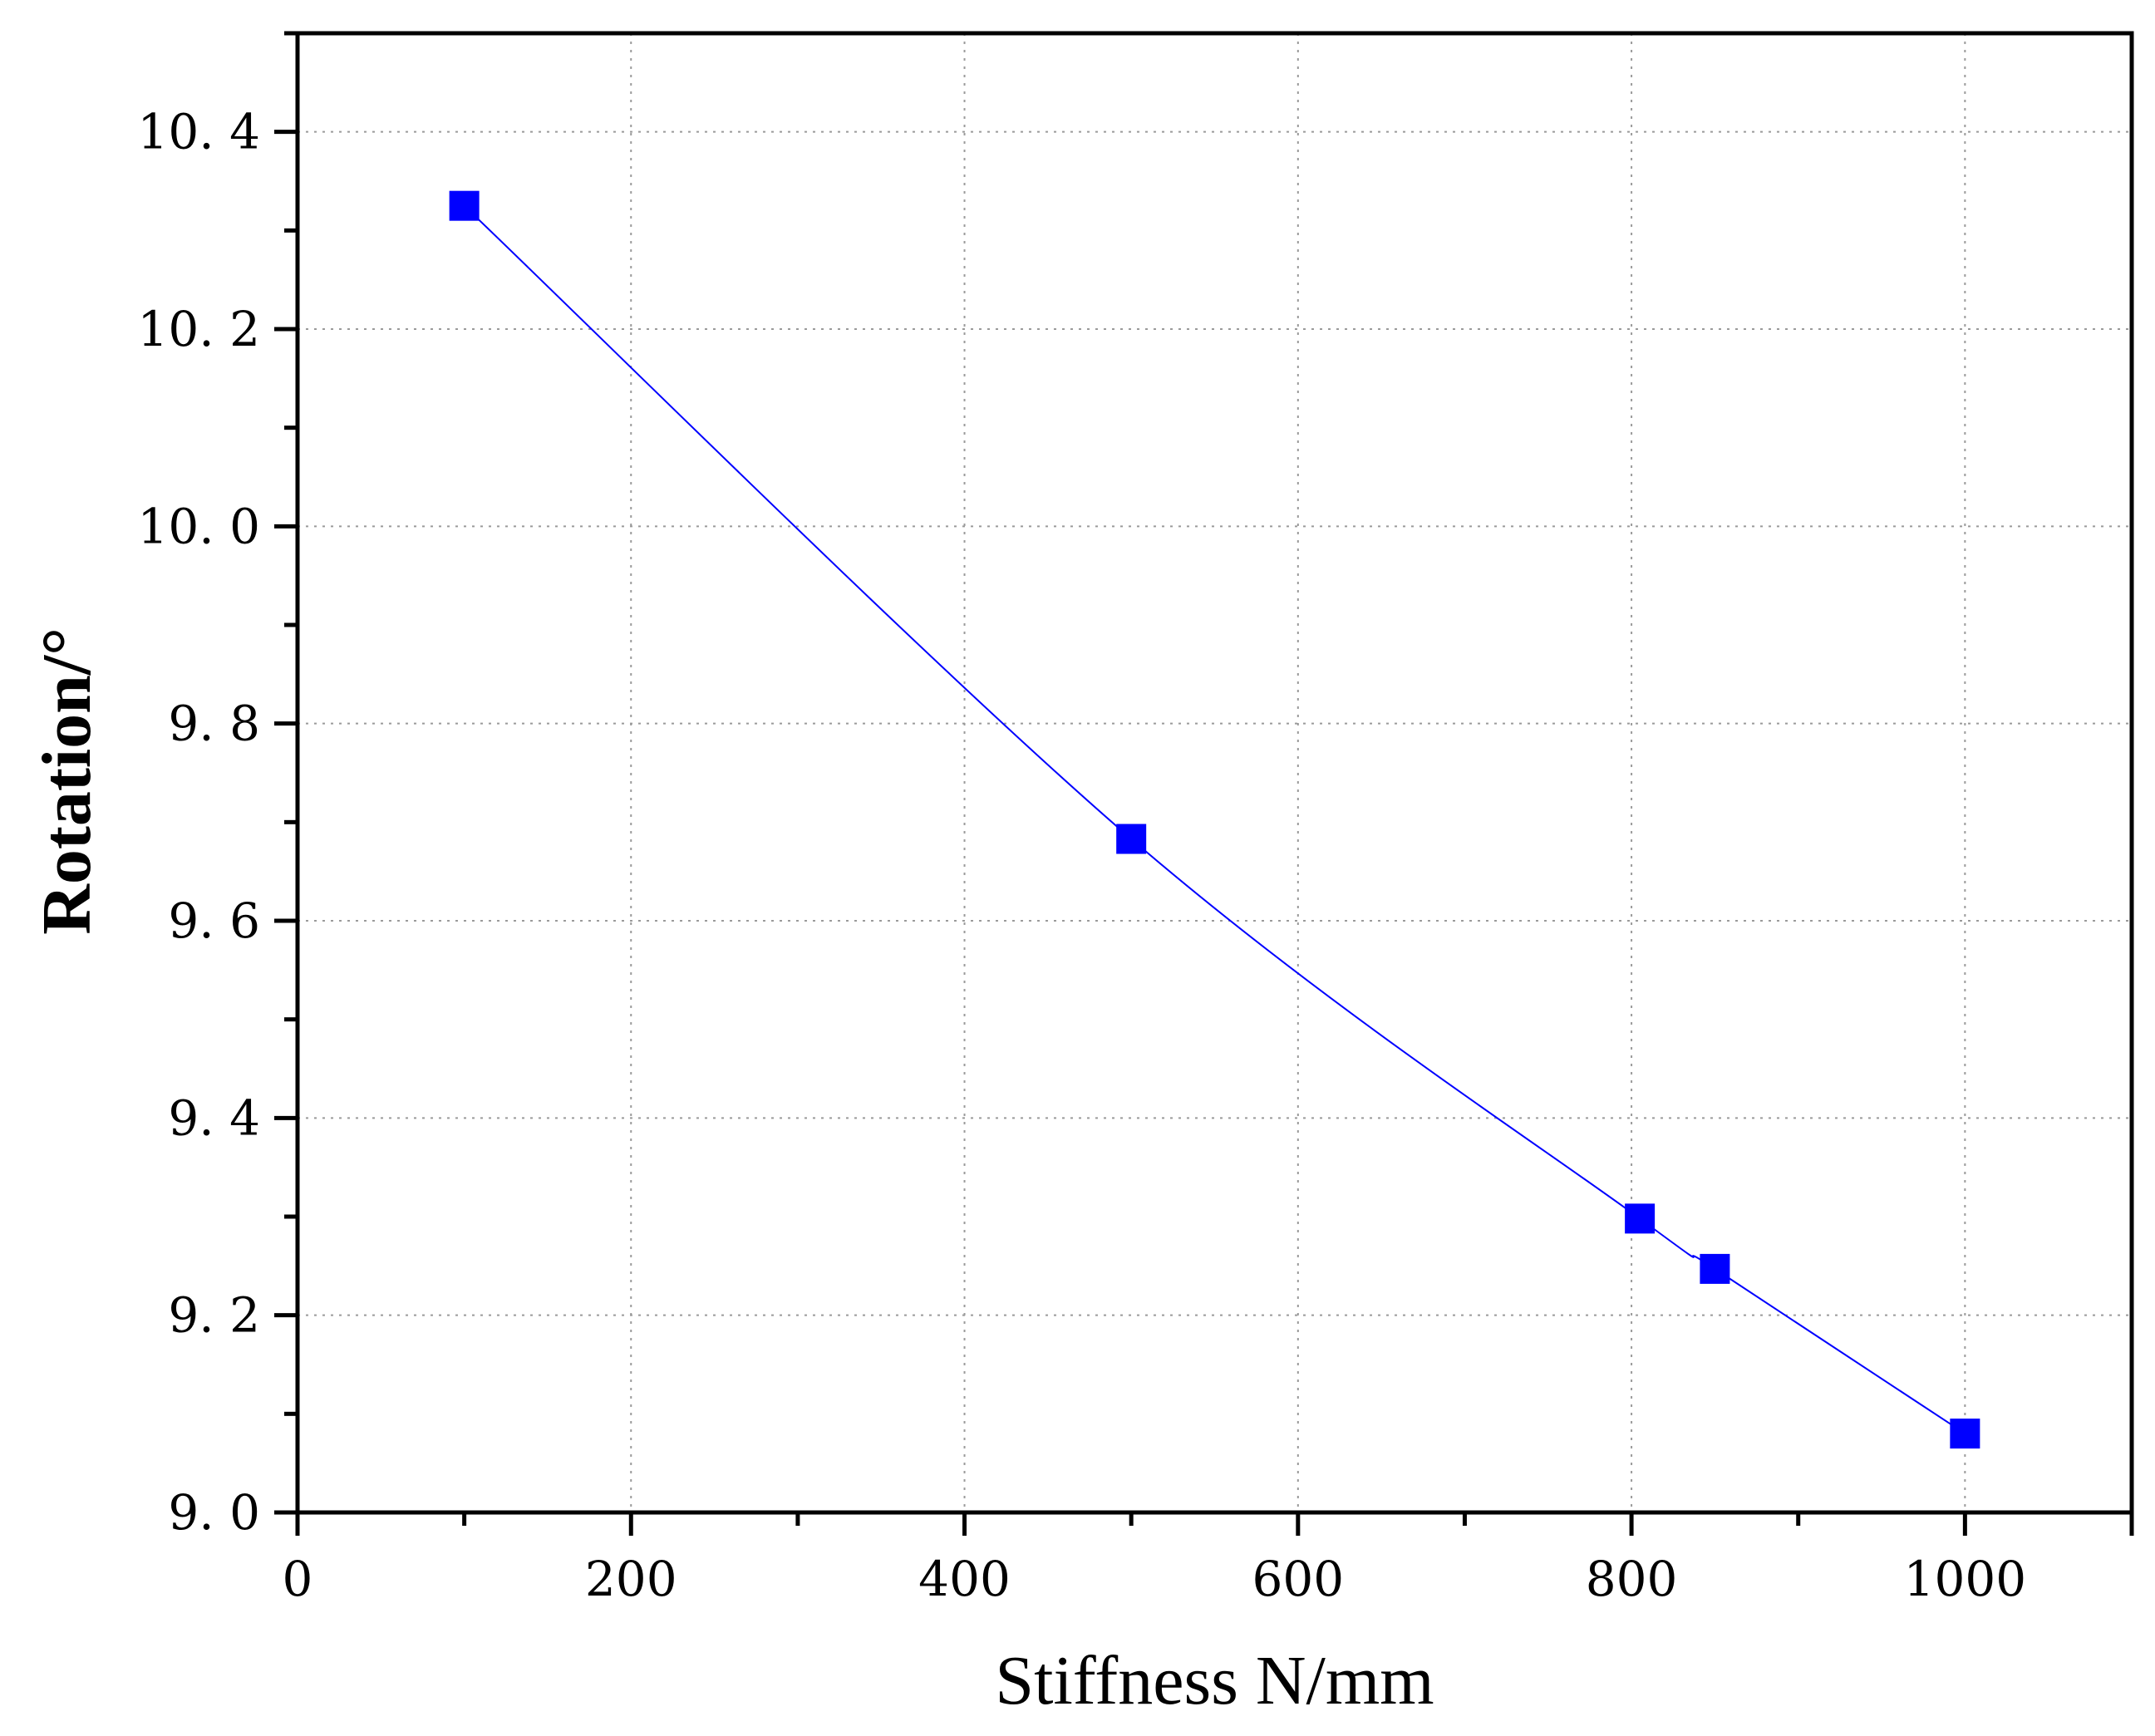  Describe the element at coordinates (198, 329) in the screenshot. I see `y-tick-label: 10. 2` at that location.